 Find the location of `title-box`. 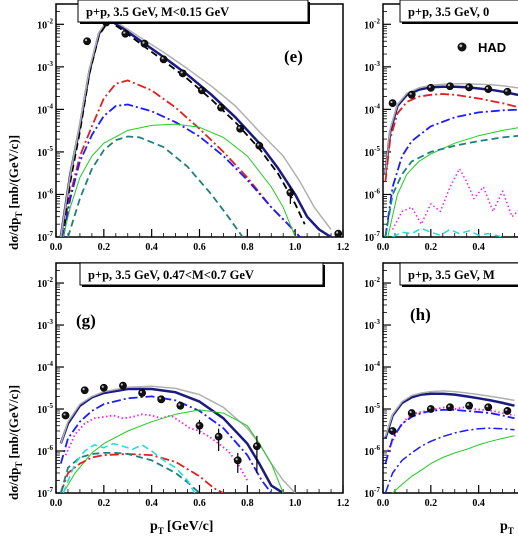

title-box is located at coordinates (458, 274).